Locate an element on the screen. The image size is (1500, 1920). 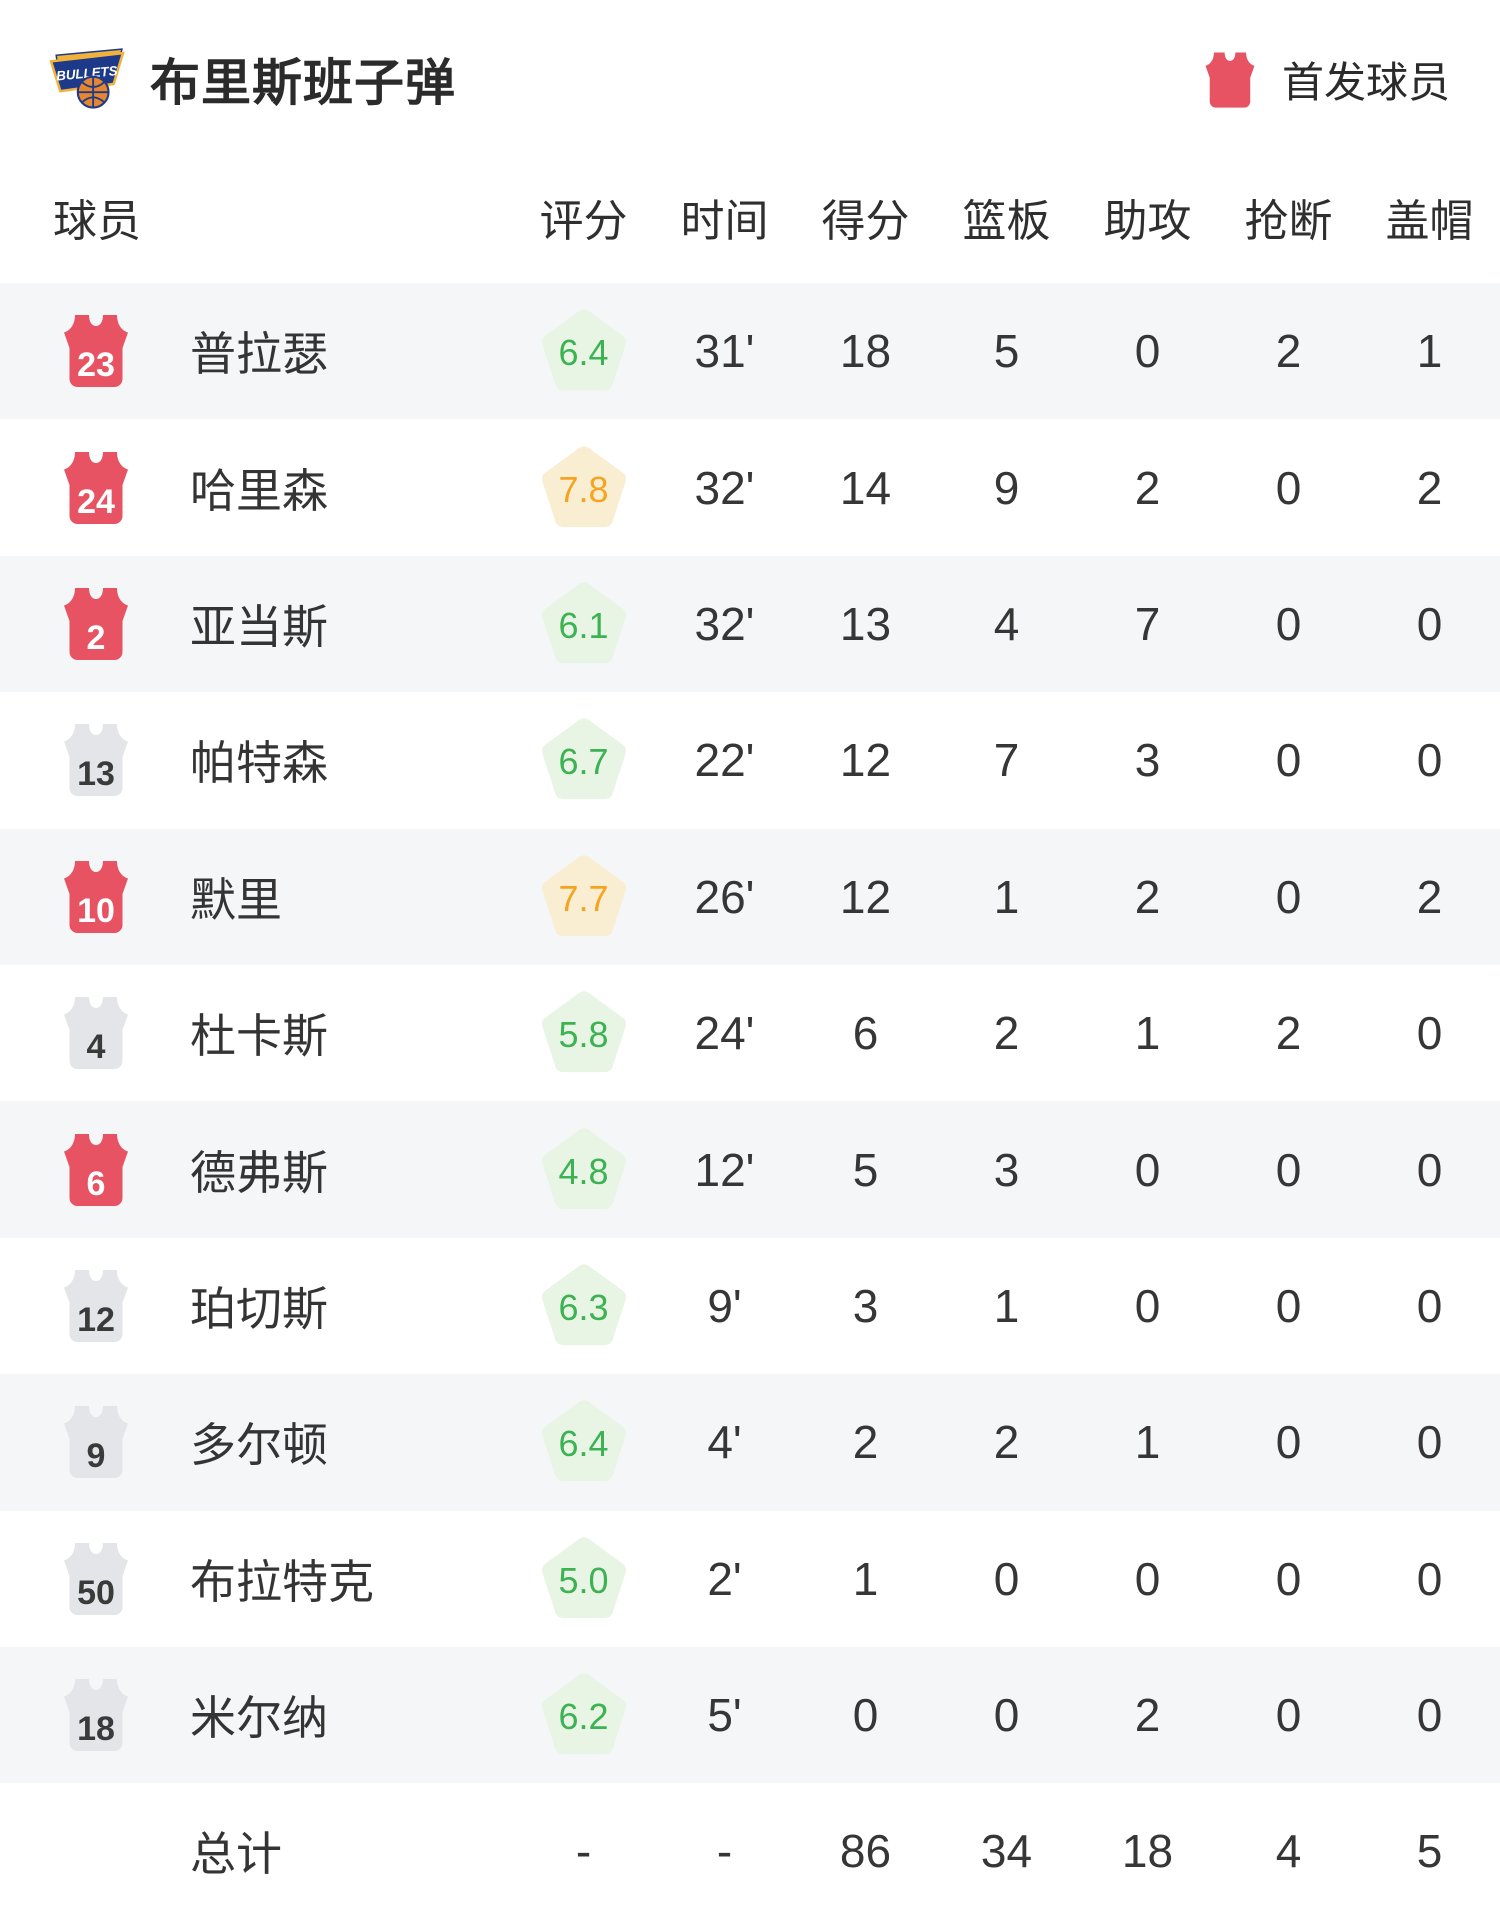
jersey-icon: 50 is located at coordinates (96, 1579).